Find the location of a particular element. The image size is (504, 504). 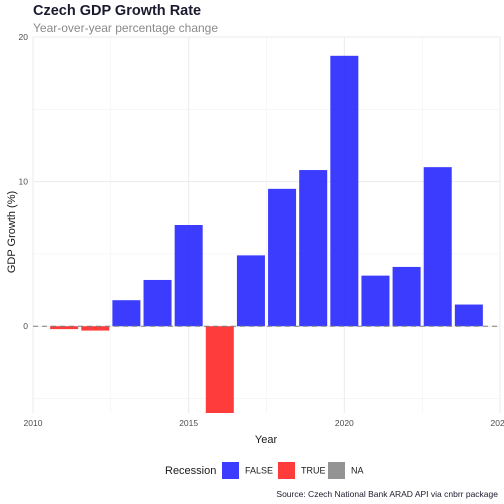

legend-swatch-false is located at coordinates (230, 470).